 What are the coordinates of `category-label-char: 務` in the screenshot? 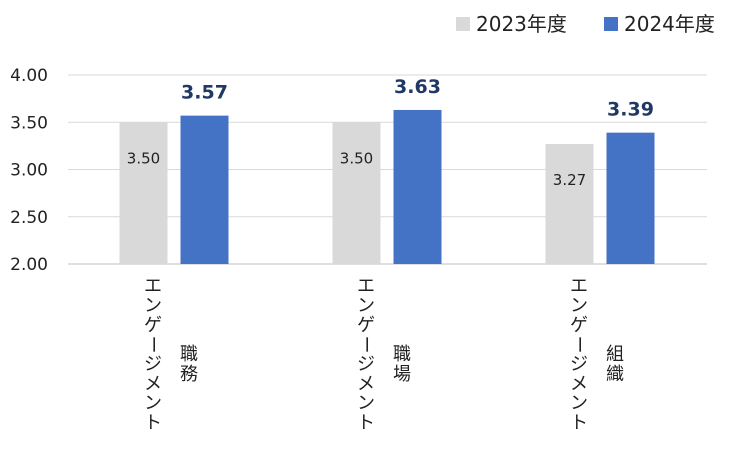 It's located at (189, 374).